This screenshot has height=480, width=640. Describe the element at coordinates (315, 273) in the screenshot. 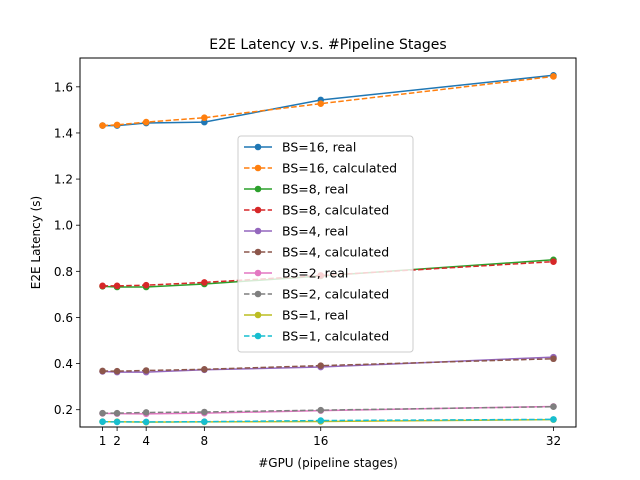

I see `legend-label: BS=2, real` at that location.